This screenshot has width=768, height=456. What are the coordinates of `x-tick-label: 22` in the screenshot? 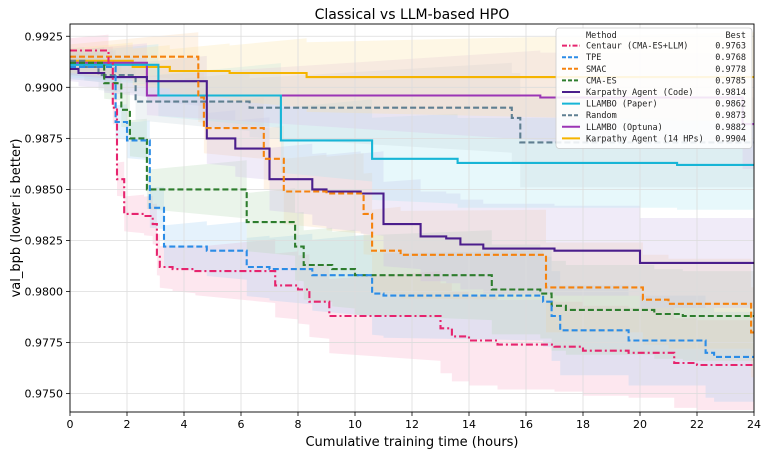 It's located at (697, 424).